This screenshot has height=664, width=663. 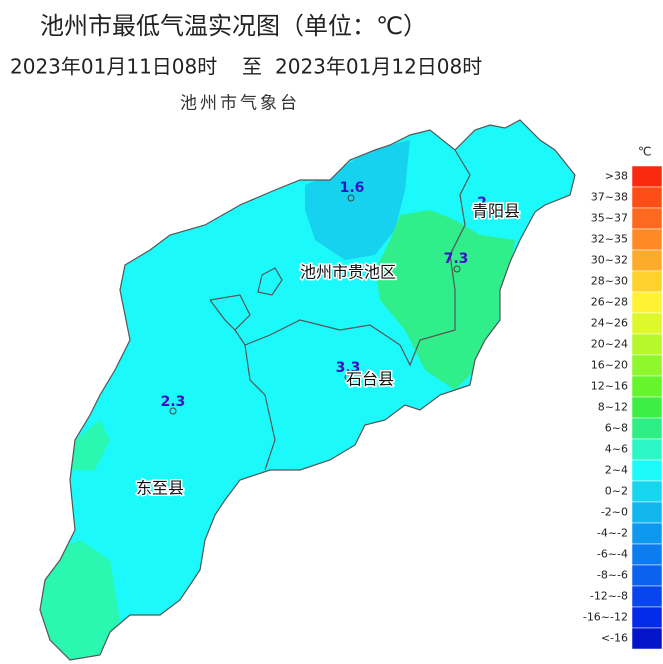 What do you see at coordinates (609, 260) in the screenshot?
I see `legend-label: 30~32` at bounding box center [609, 260].